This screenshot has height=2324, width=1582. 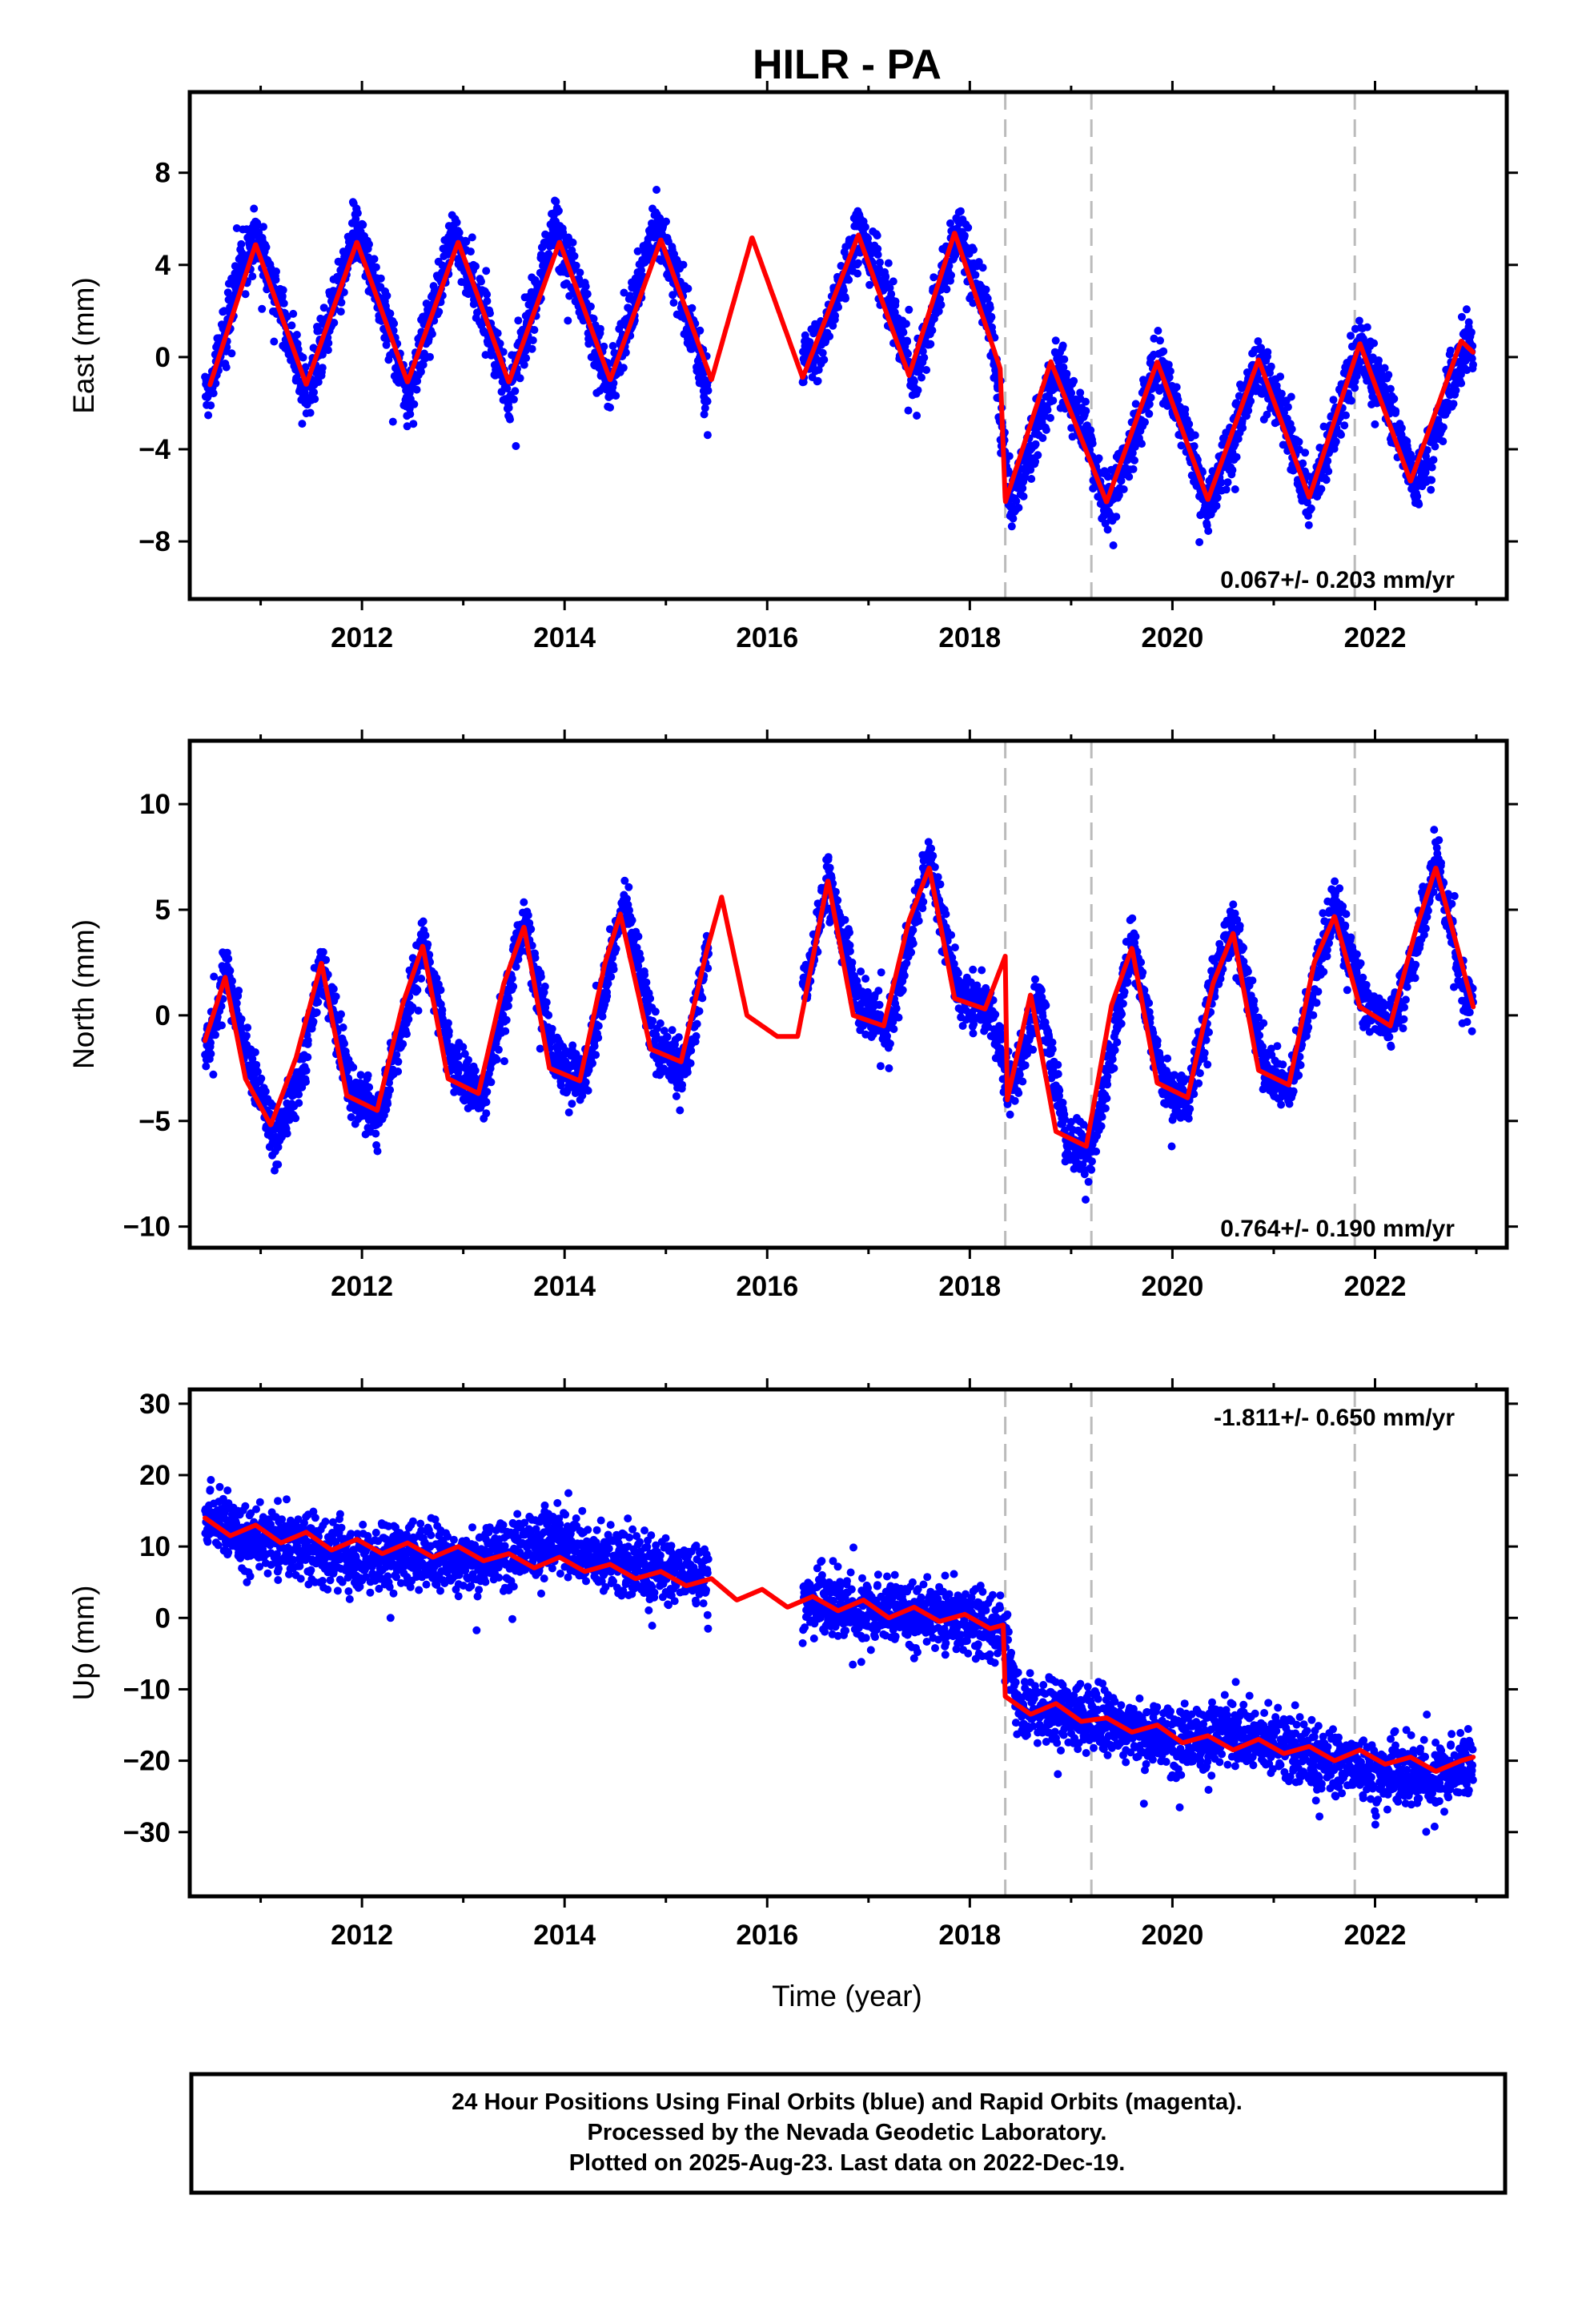 I want to click on east-x-tick-label: 2016, so click(x=767, y=637).